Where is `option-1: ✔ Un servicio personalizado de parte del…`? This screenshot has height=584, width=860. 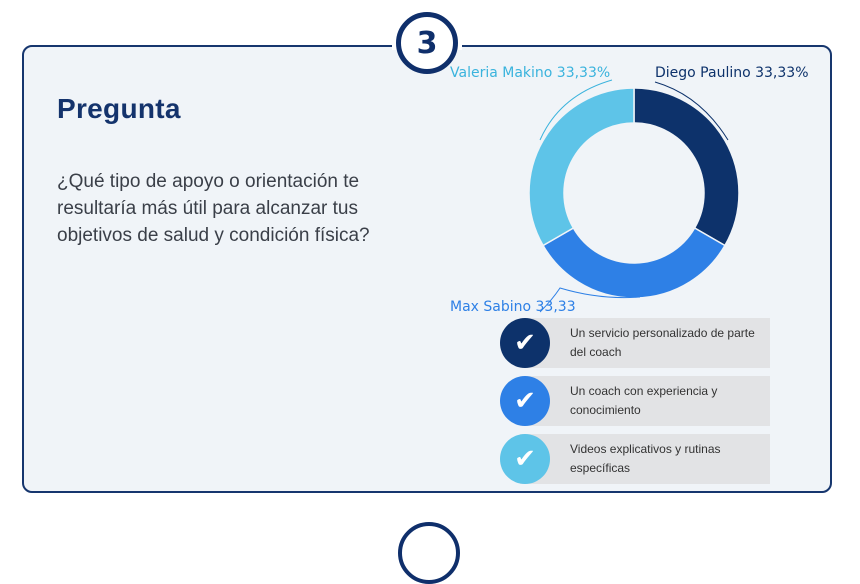 option-1: ✔ Un servicio personalizado de parte del… is located at coordinates (635, 343).